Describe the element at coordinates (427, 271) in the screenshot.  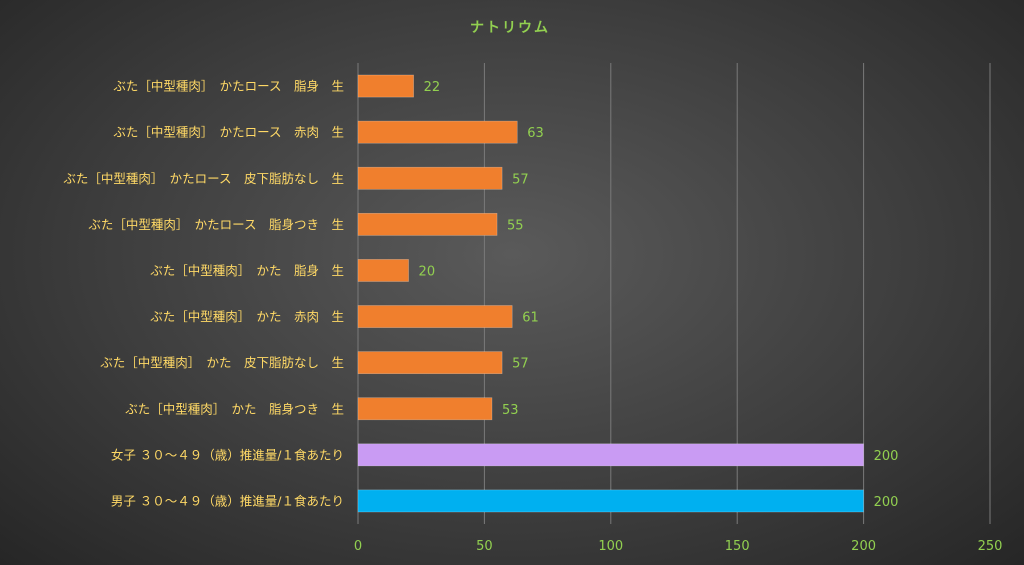
I see `value-label: 20` at that location.